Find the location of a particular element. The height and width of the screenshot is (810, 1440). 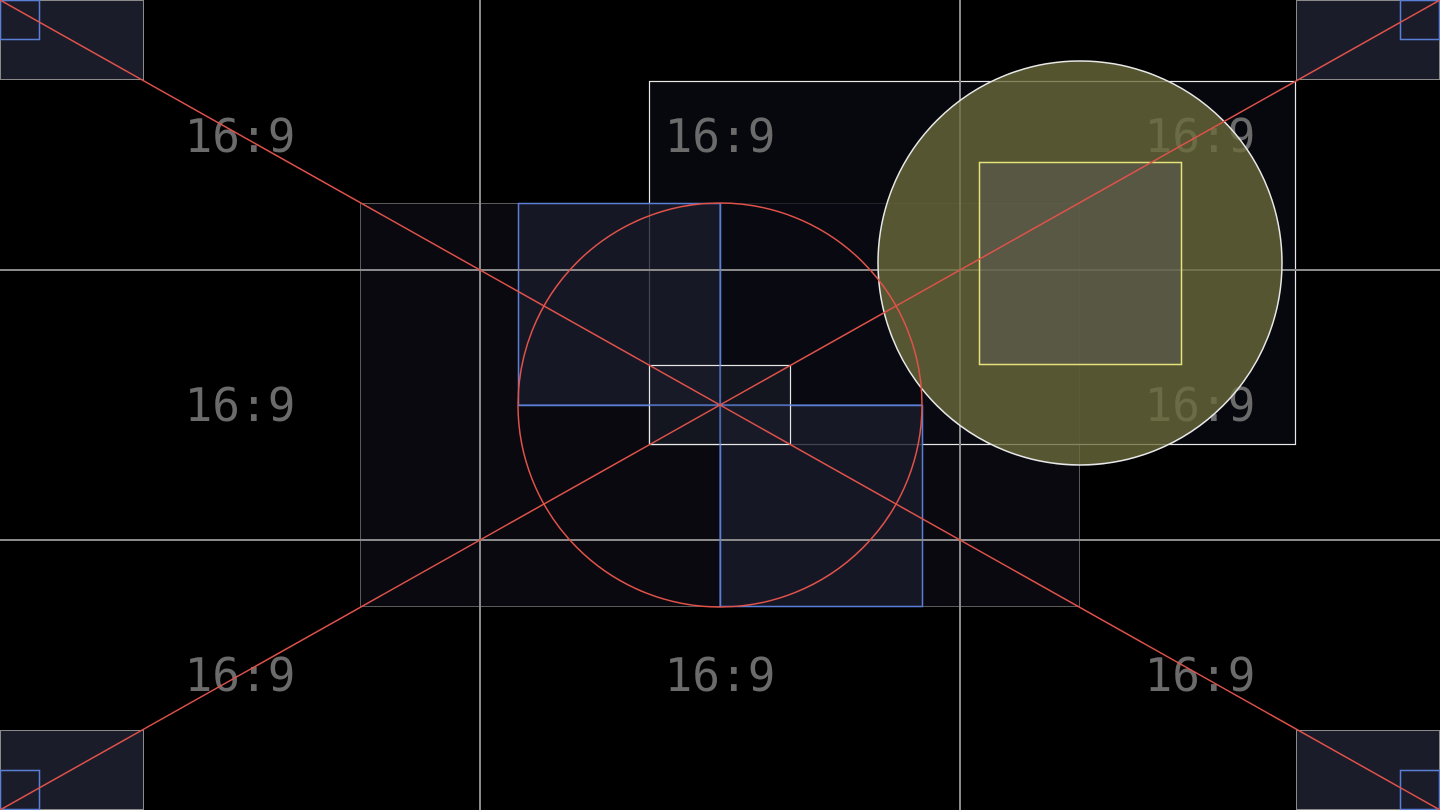

yellow-square is located at coordinates (1080, 263).